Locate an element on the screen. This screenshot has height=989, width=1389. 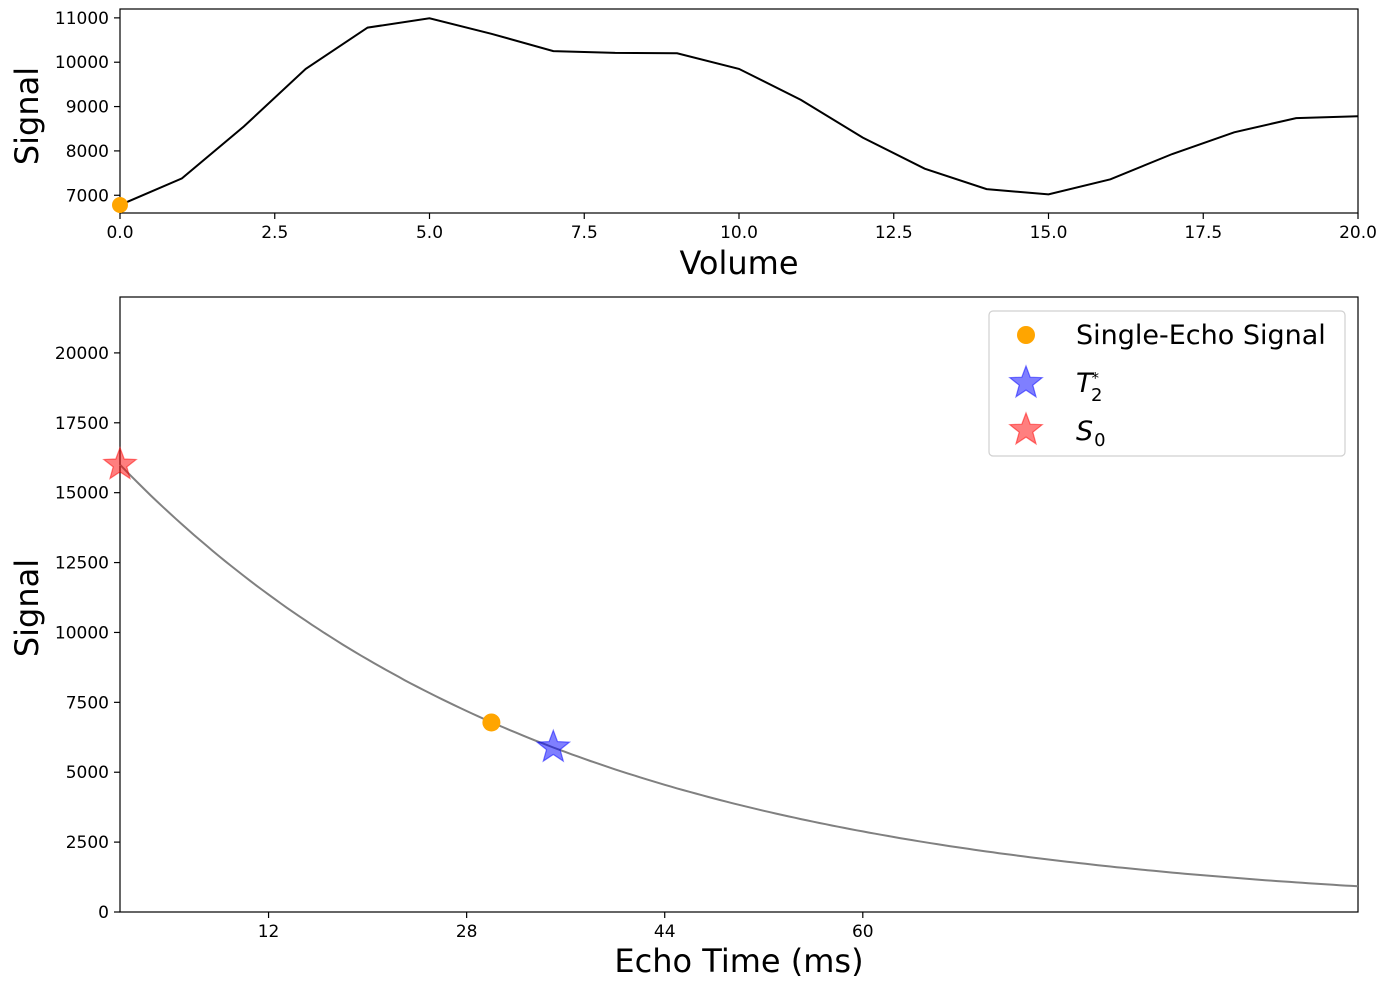
bottom-x-tick-label: 12 is located at coordinates (269, 932).